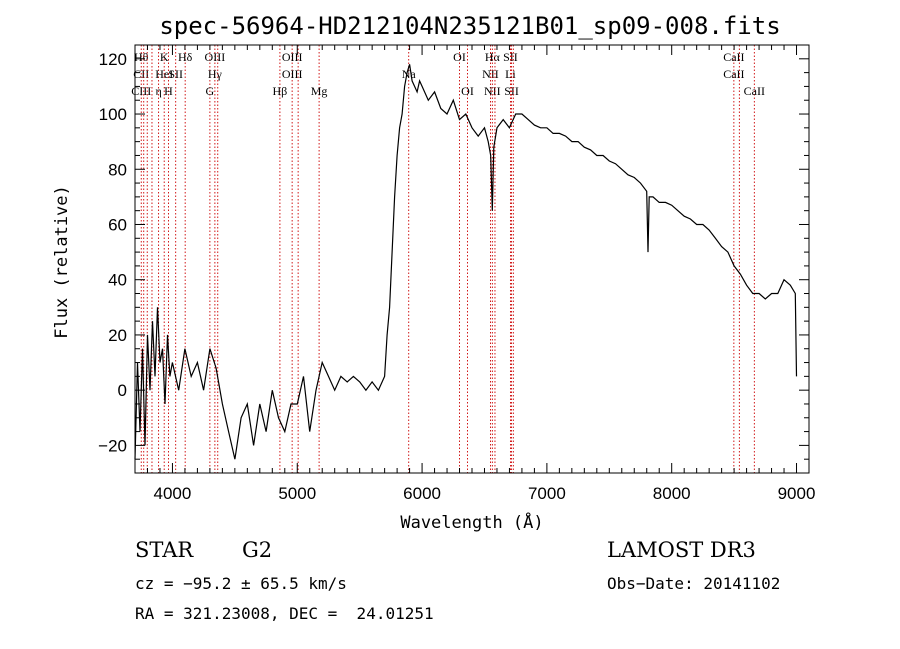 The image size is (900, 649). What do you see at coordinates (510, 74) in the screenshot?
I see `line-marker-label: Li` at bounding box center [510, 74].